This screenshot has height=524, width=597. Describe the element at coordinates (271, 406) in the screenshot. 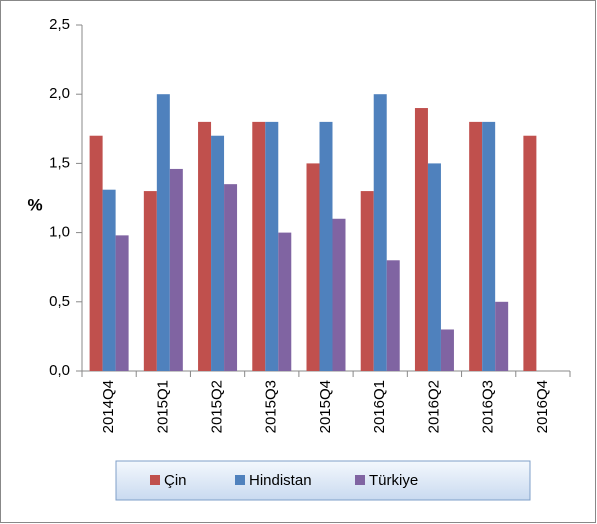

I see `x-tick-label: 2015Q3` at that location.